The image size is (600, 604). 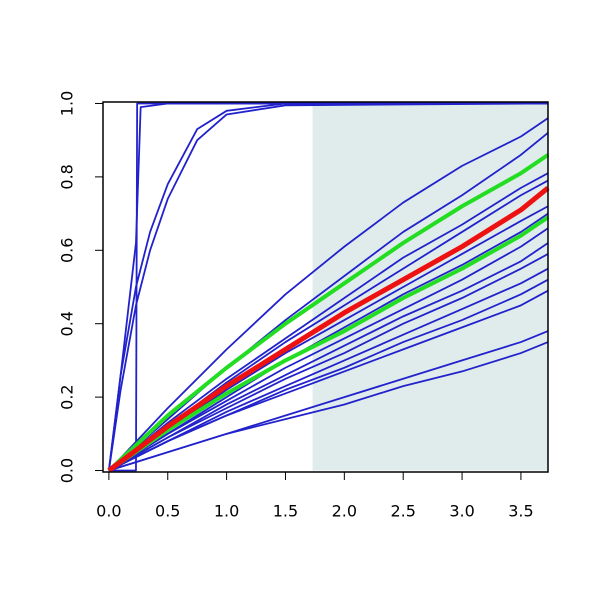 What do you see at coordinates (67, 250) in the screenshot?
I see `y-tick-label: 0.6` at bounding box center [67, 250].